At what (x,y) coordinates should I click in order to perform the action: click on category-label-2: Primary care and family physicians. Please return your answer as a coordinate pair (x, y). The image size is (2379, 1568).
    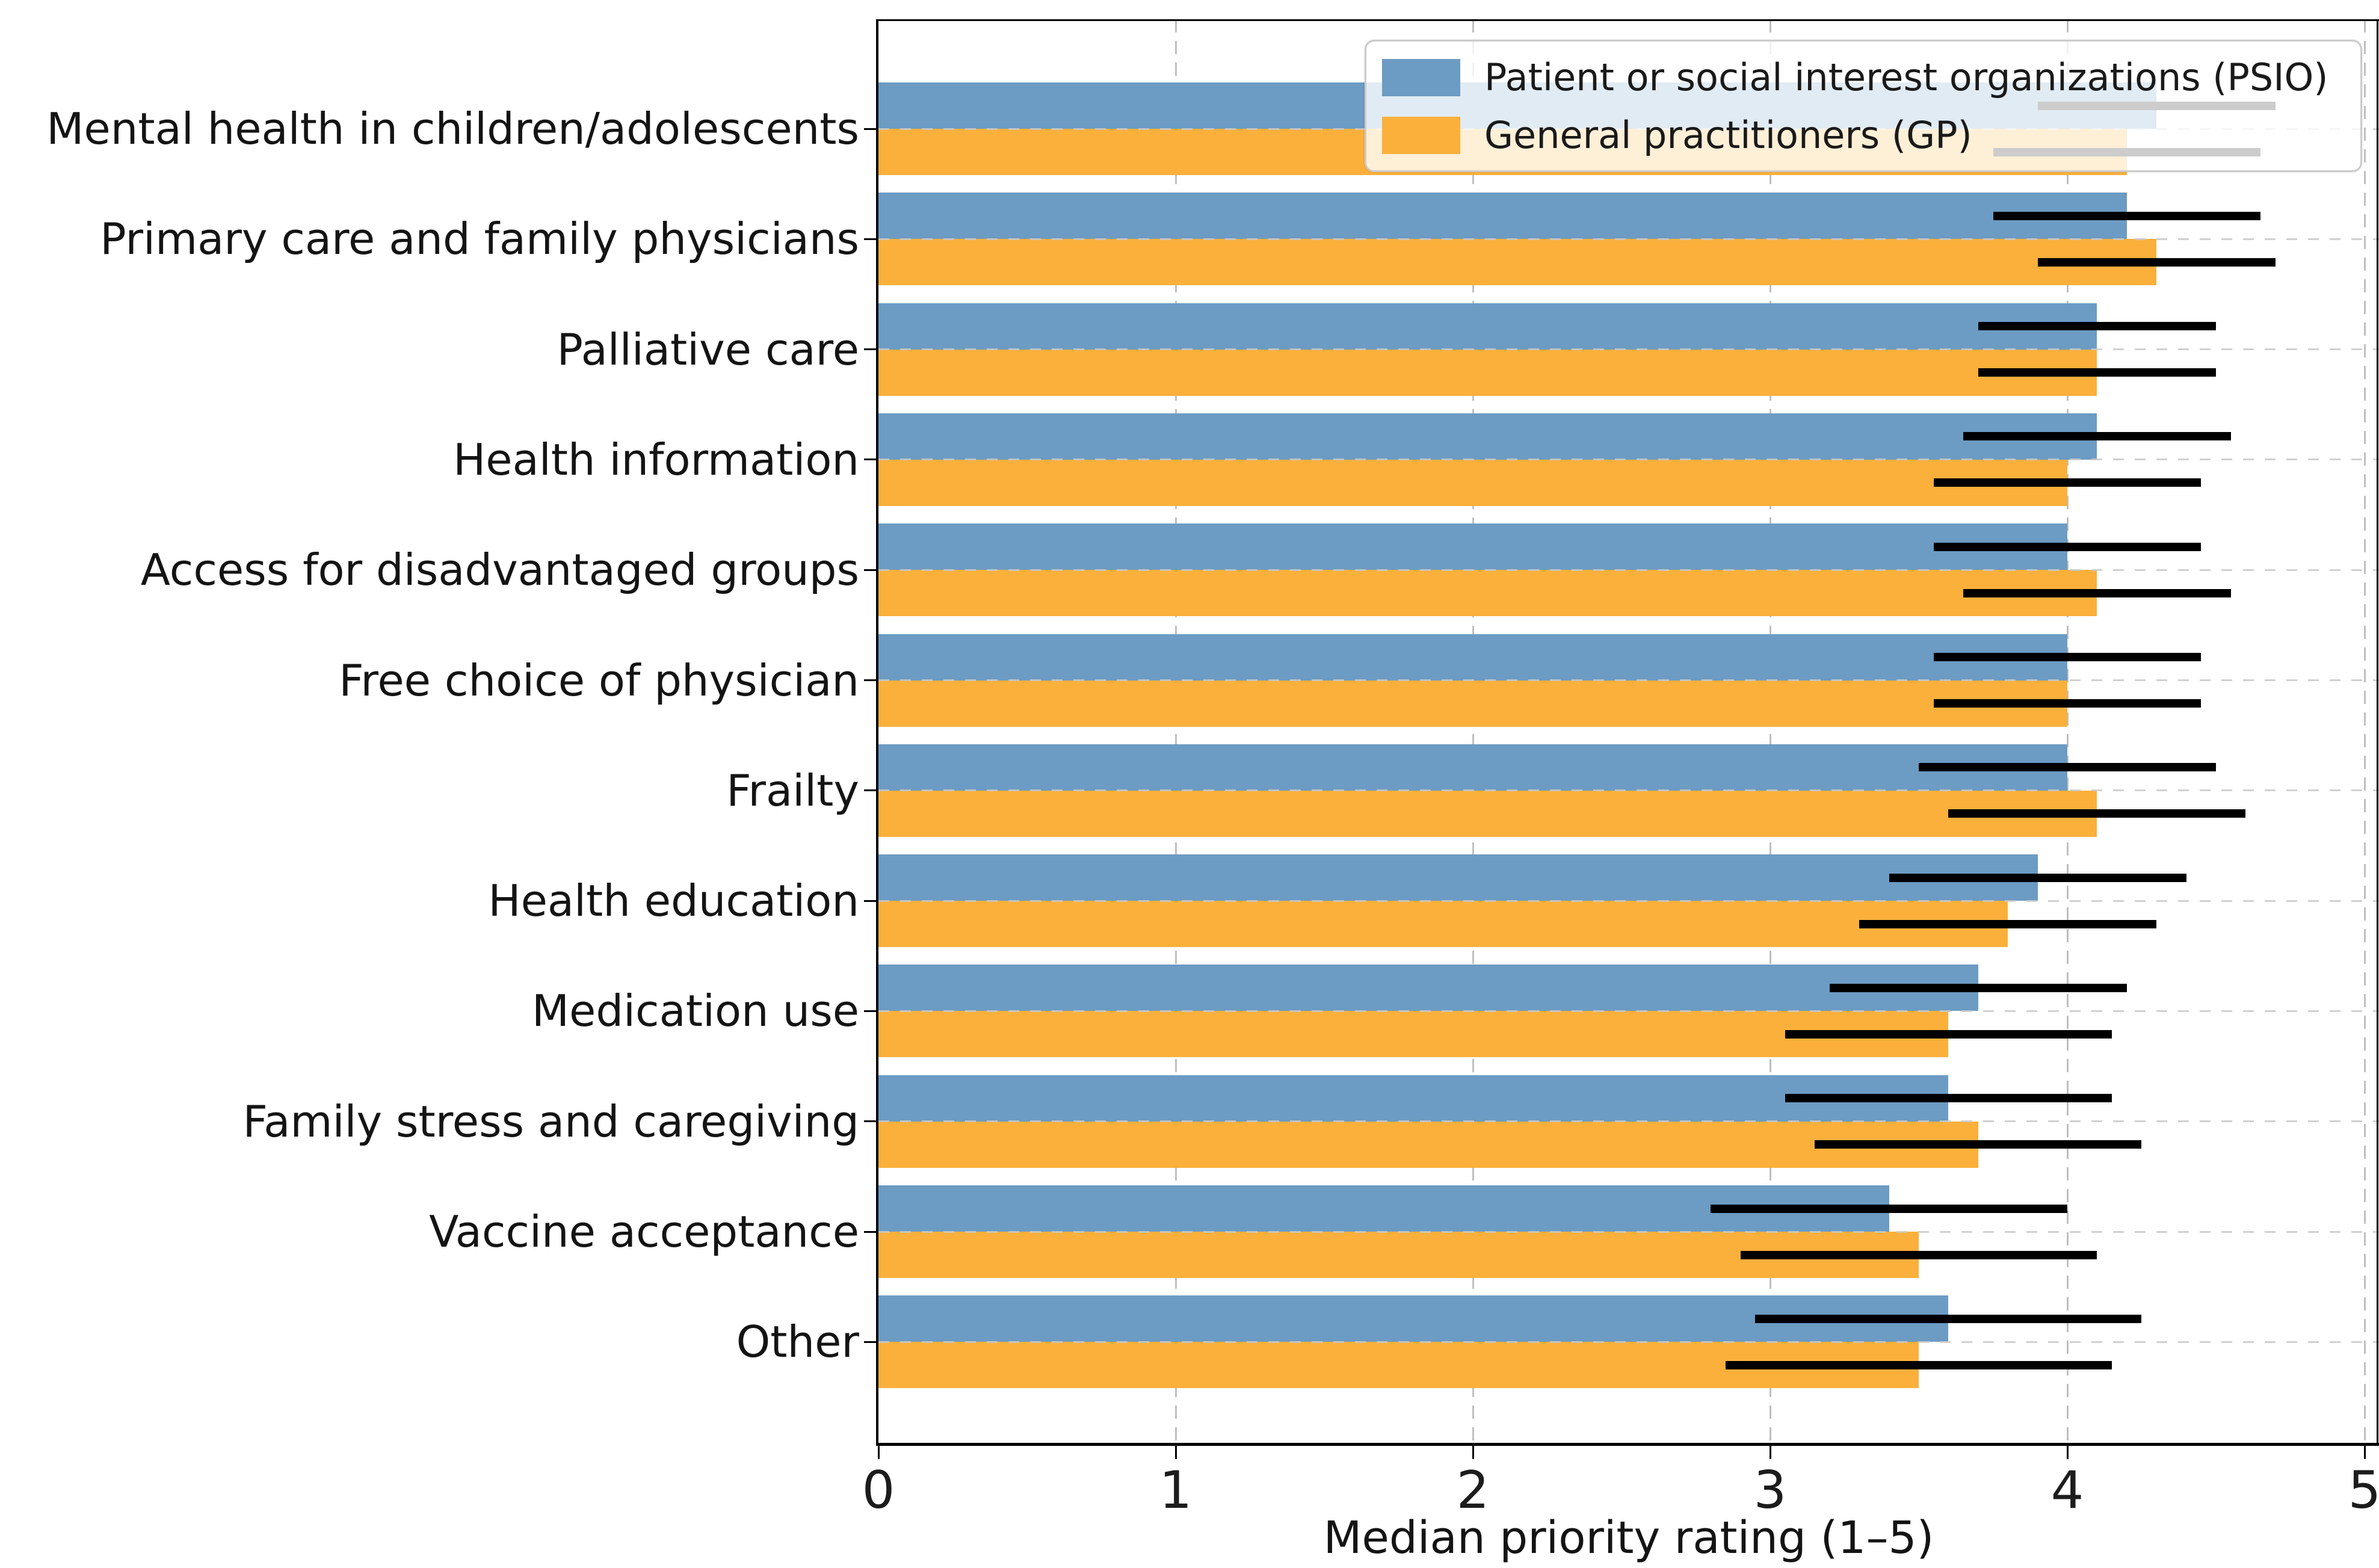
    Looking at the image, I should click on (479, 239).